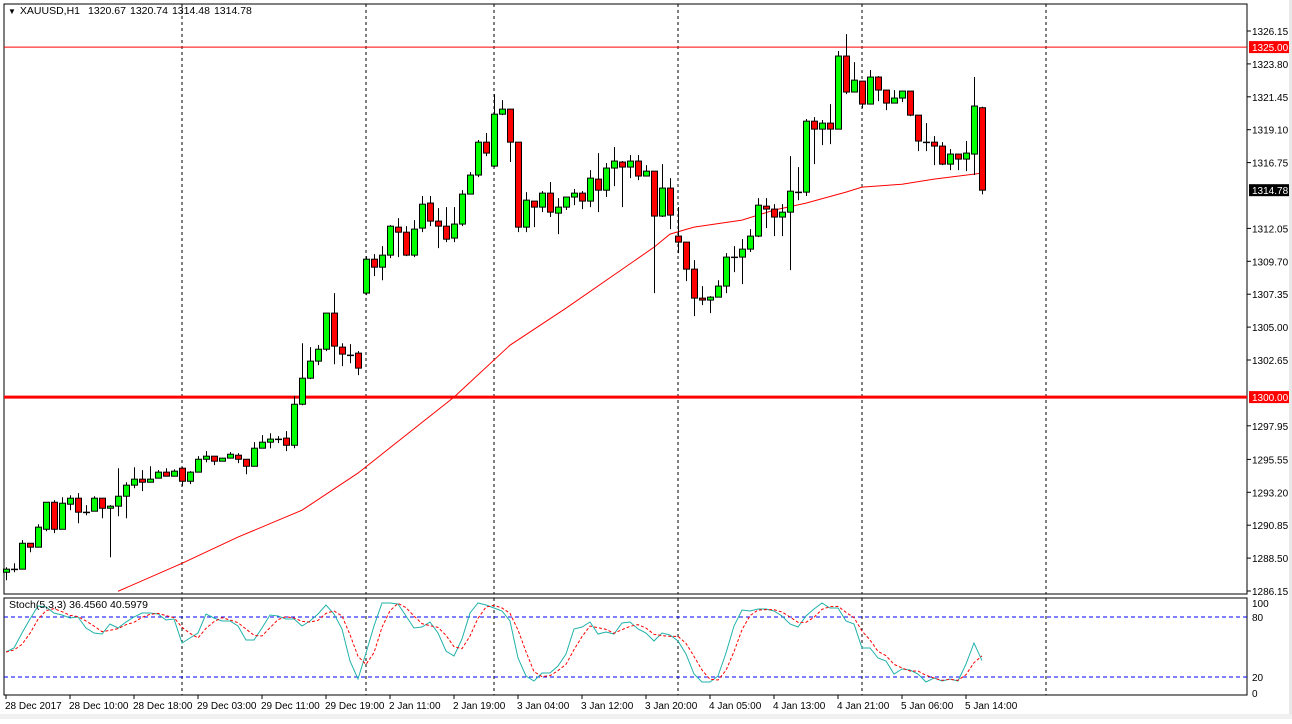 Image resolution: width=1292 pixels, height=724 pixels. What do you see at coordinates (107, 11) in the screenshot?
I see `ohlc-open: 1320.67` at bounding box center [107, 11].